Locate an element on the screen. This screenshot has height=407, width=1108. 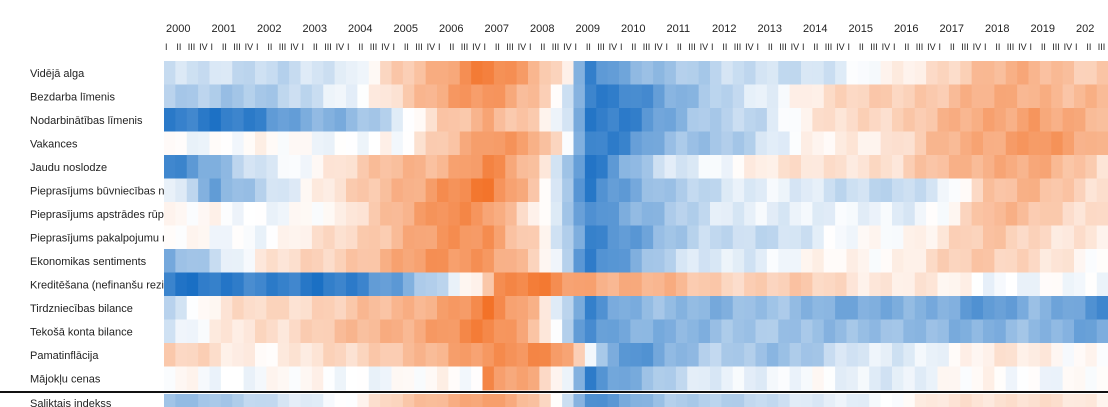
year-label: 2011 is located at coordinates (679, 29).